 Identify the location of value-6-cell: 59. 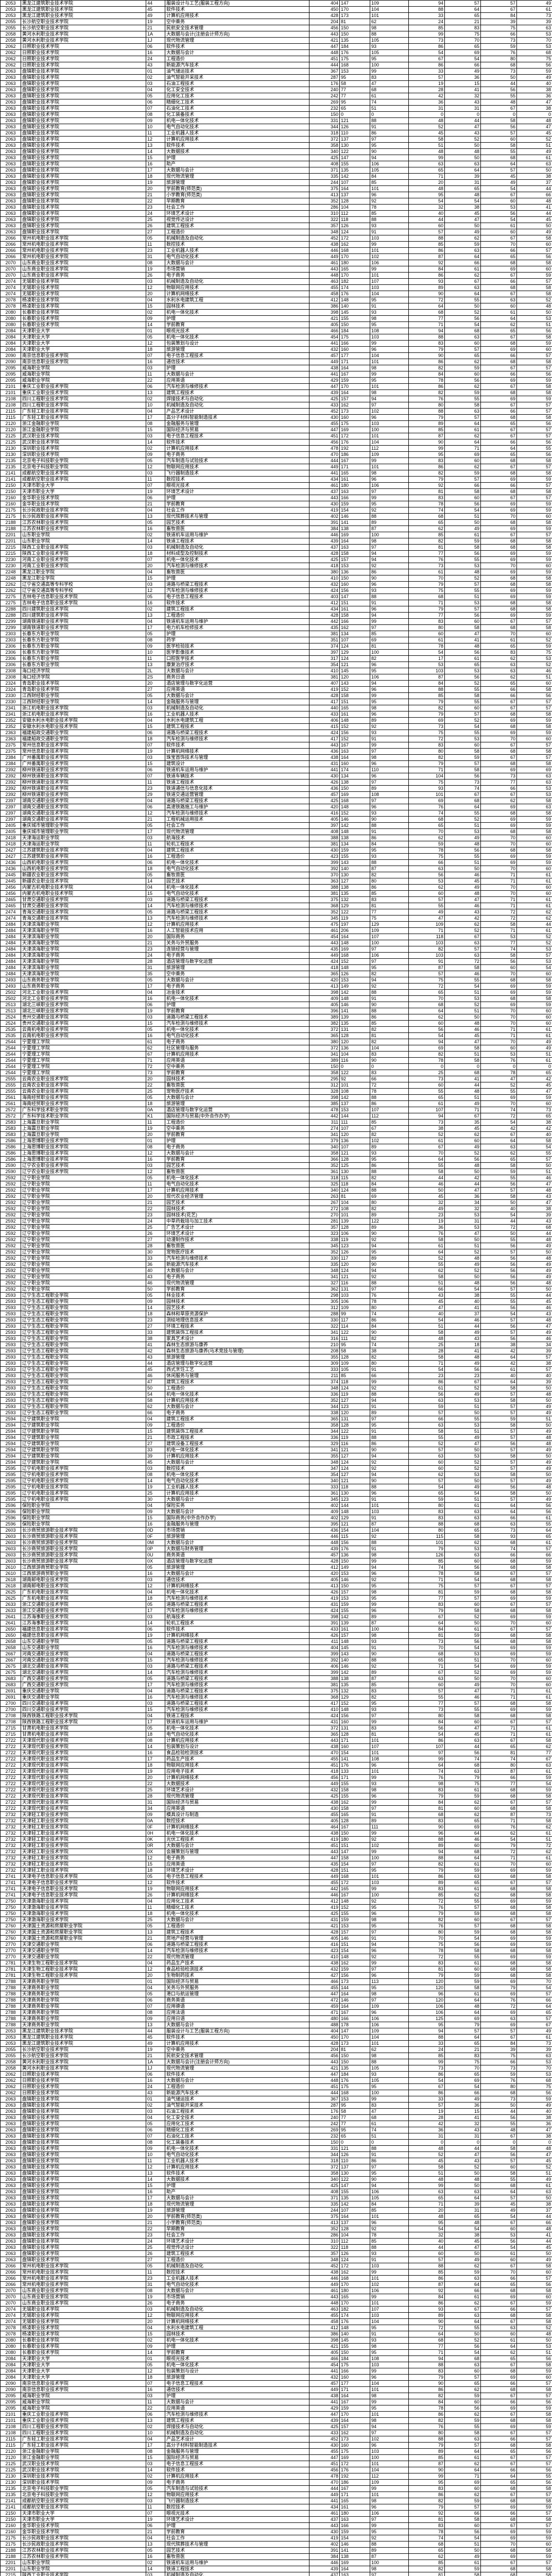
(534, 343).